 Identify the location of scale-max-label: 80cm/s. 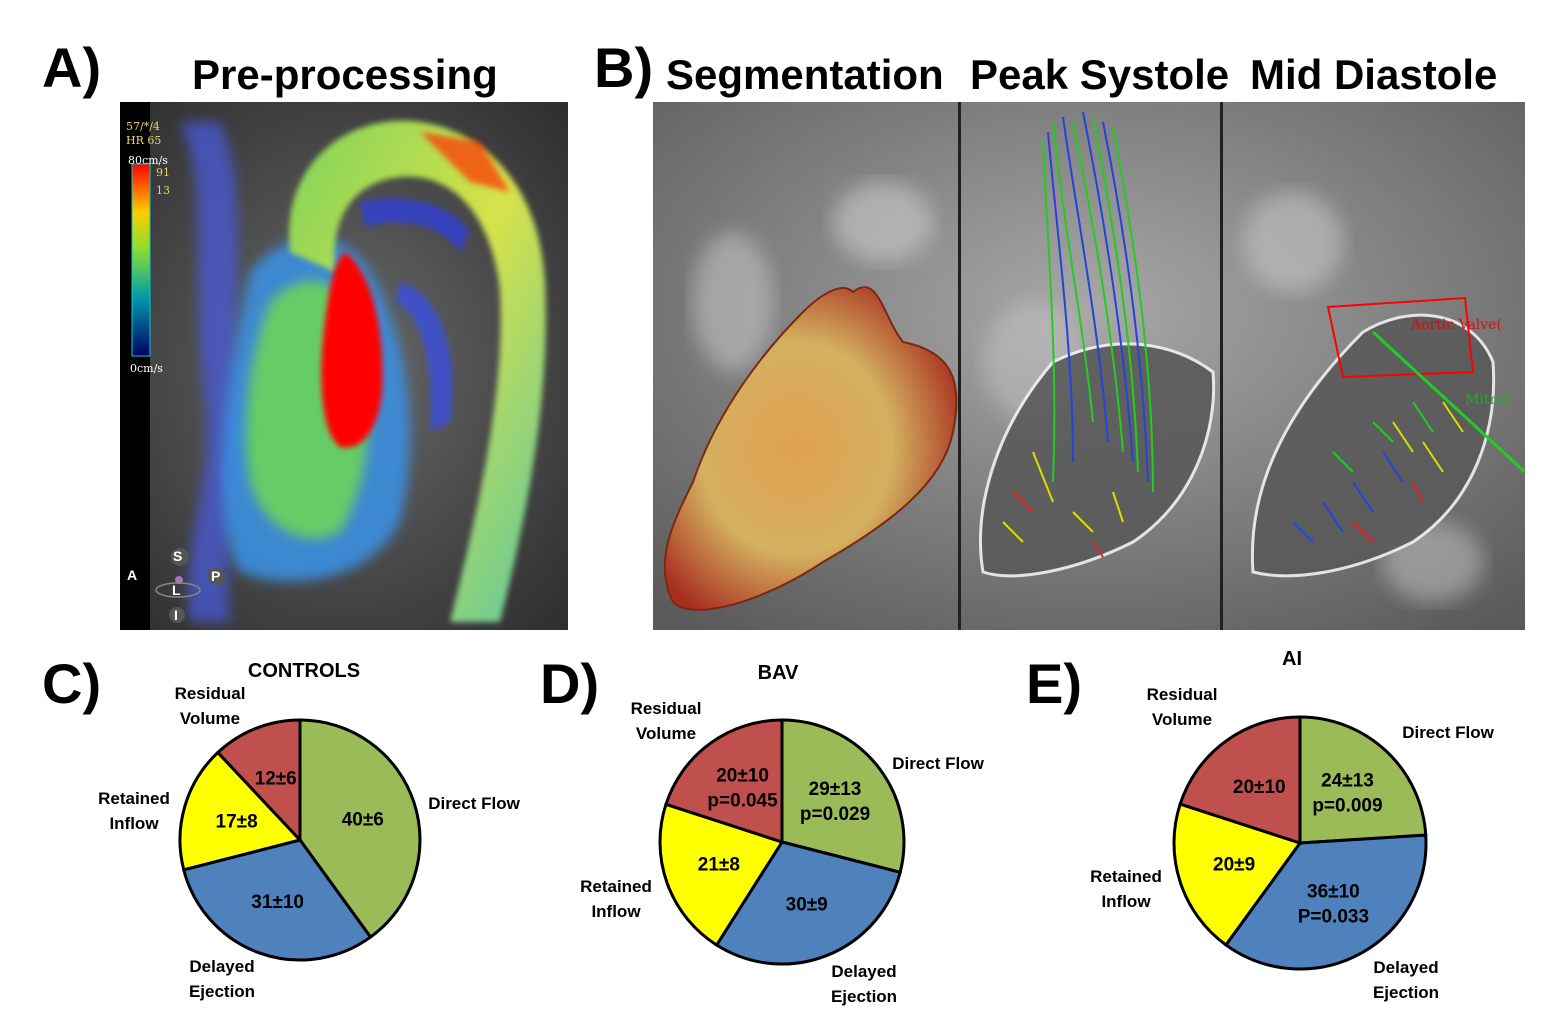
(148, 160).